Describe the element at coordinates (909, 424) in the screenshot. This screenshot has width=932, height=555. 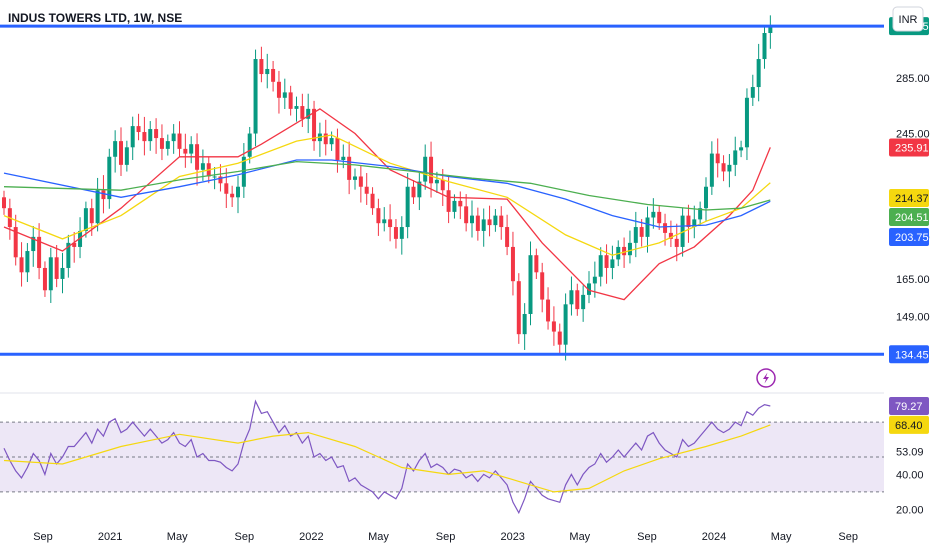
I see `rsi-ma-badge-box` at that location.